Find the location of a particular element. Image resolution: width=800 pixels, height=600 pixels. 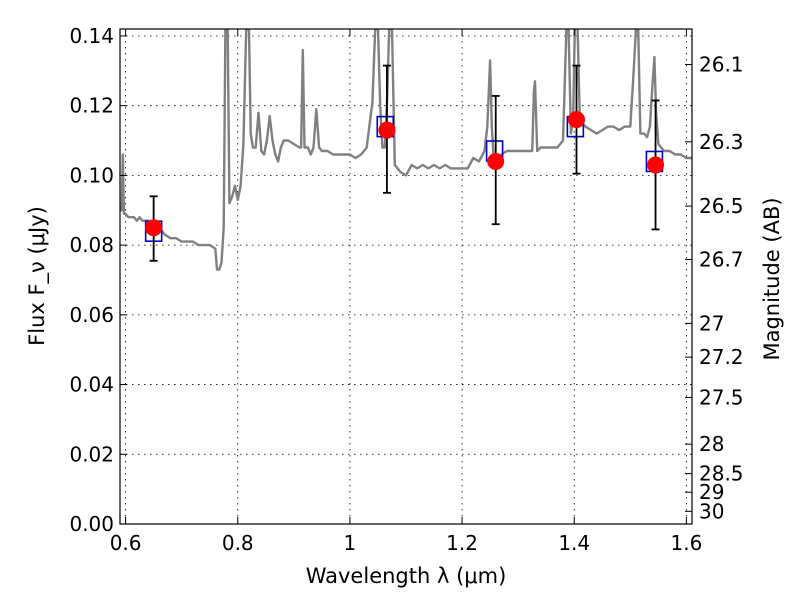

mag-tick-label: 26.5 is located at coordinates (721, 206).